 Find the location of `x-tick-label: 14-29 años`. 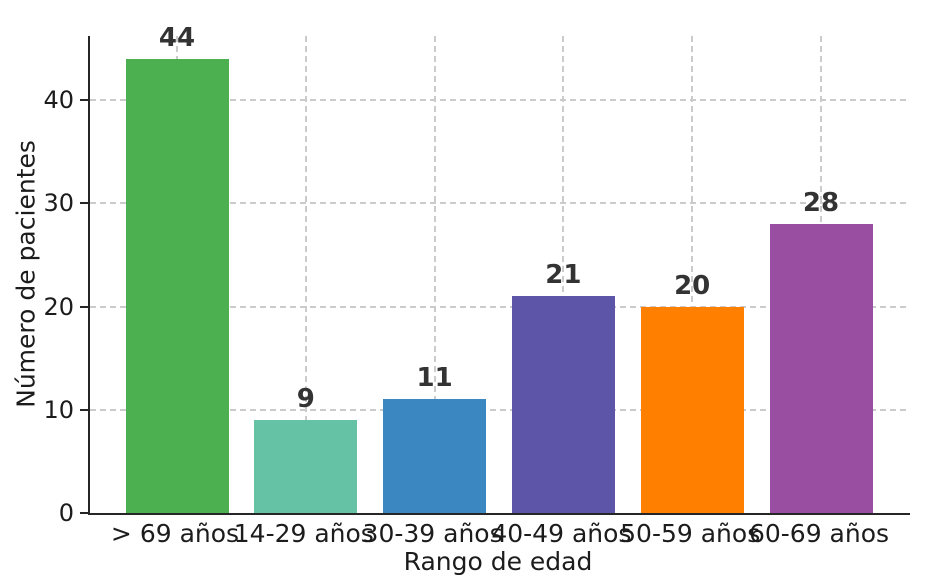

x-tick-label: 14-29 años is located at coordinates (303, 533).